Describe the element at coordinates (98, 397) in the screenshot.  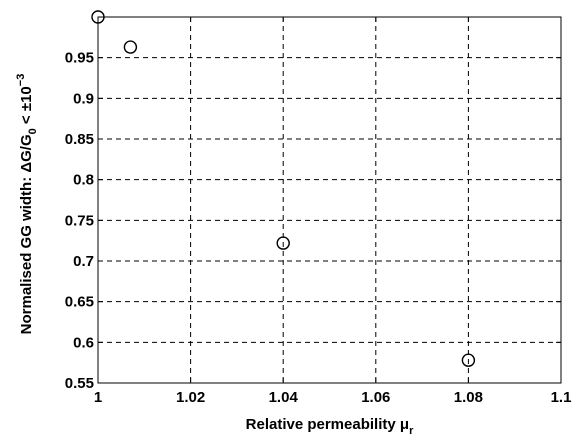
I see `x-tick-label: 1` at that location.